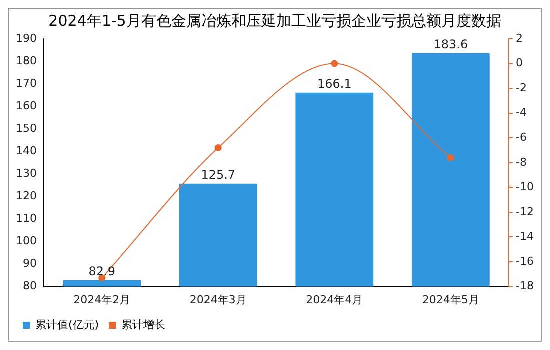 This screenshot has width=550, height=350. What do you see at coordinates (522, 113) in the screenshot?
I see `y2-tick-label: -4` at bounding box center [522, 113].